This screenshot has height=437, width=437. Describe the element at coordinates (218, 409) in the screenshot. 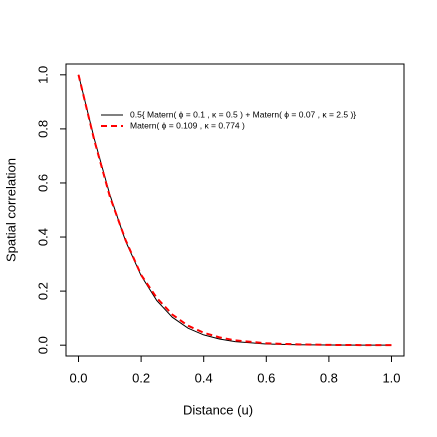

I see `x-axis-label: Distance (u)` at that location.